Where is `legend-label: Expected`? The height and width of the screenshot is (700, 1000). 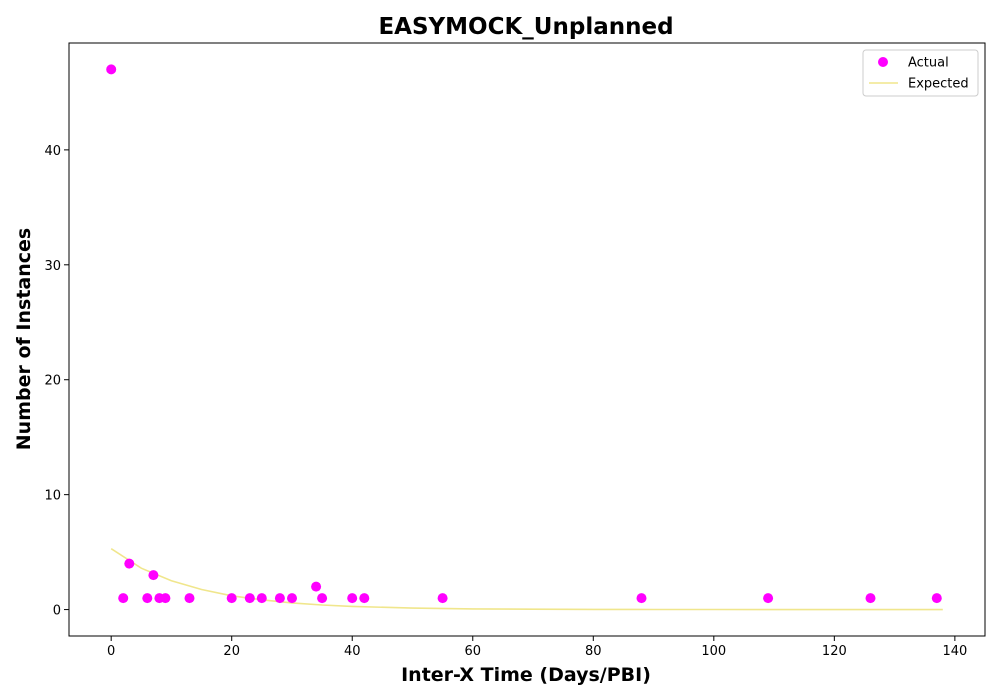 legend-label: Expected is located at coordinates (938, 84).